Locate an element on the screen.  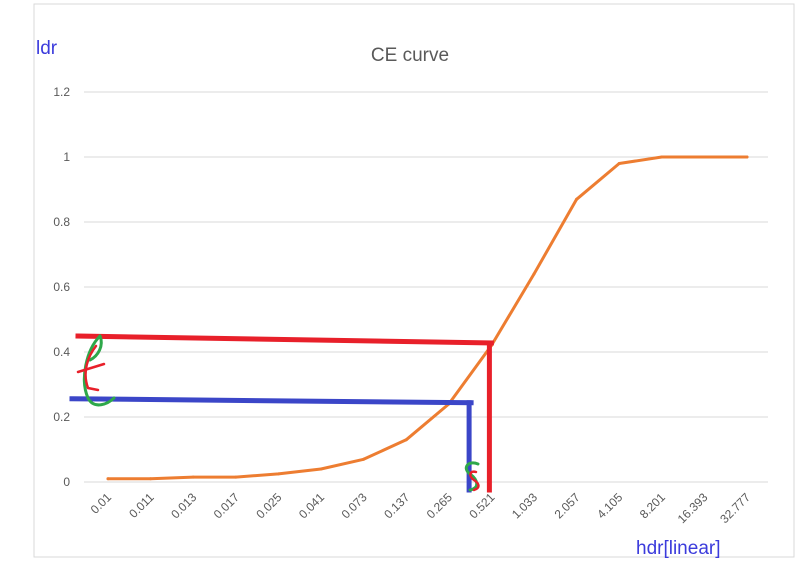
handwritten-l-green-loop is located at coordinates (95, 348).